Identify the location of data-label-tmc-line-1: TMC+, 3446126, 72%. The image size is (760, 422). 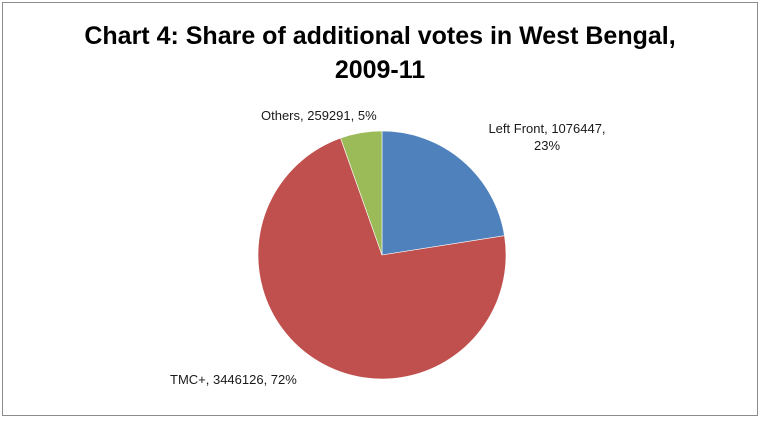
(233, 379).